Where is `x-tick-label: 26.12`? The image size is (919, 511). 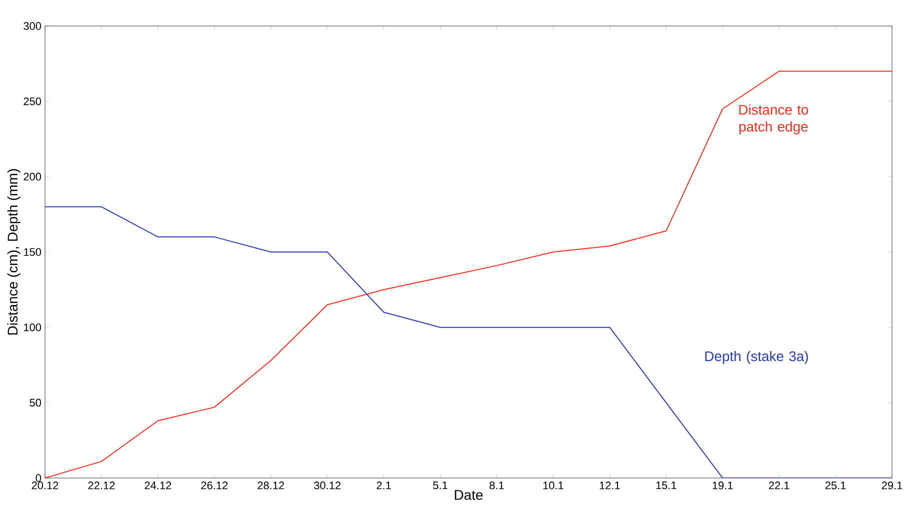
x-tick-label: 26.12 is located at coordinates (214, 486).